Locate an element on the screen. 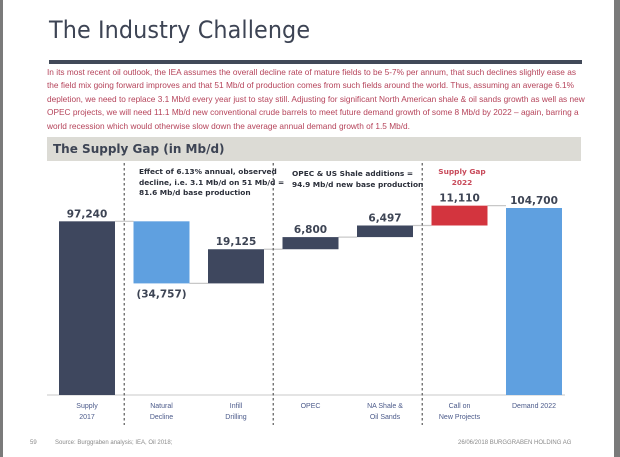 The height and width of the screenshot is (457, 620). category-label: Call on is located at coordinates (460, 406).